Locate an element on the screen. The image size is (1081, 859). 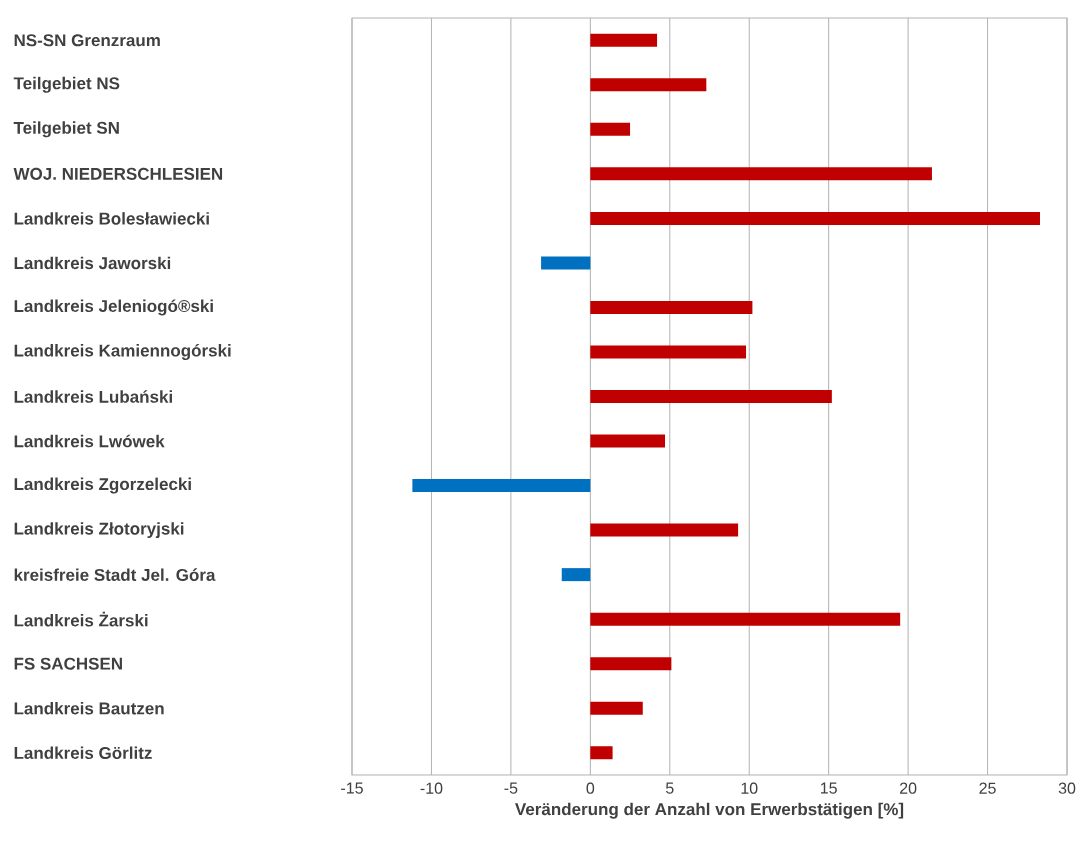
x-axis-title: Veränderung der Anzahl von Erwerbstätigen [%] is located at coordinates (709, 810).